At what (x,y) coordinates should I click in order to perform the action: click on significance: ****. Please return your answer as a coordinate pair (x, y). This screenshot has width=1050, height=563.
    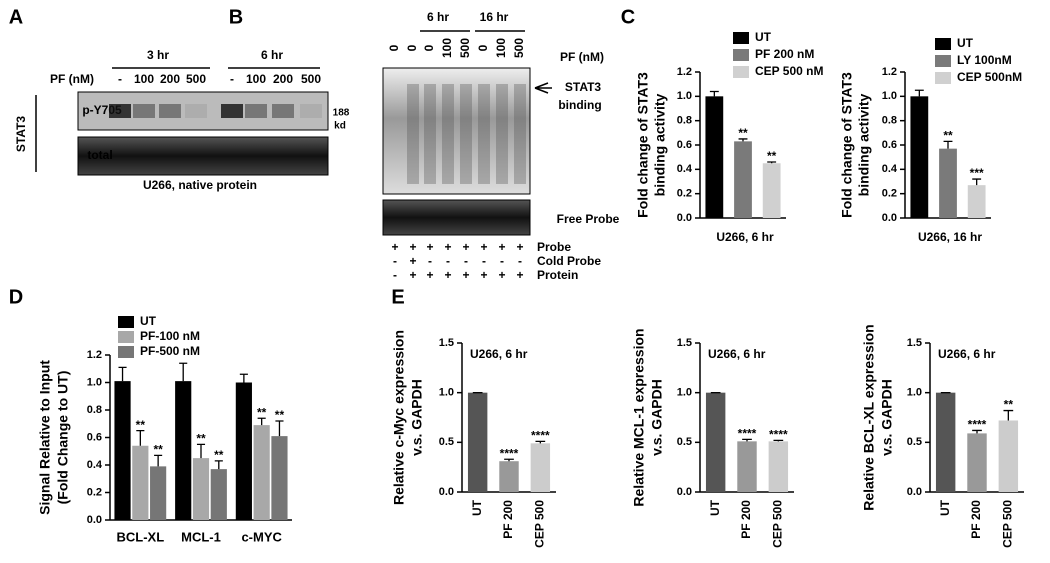
    Looking at the image, I should click on (509, 453).